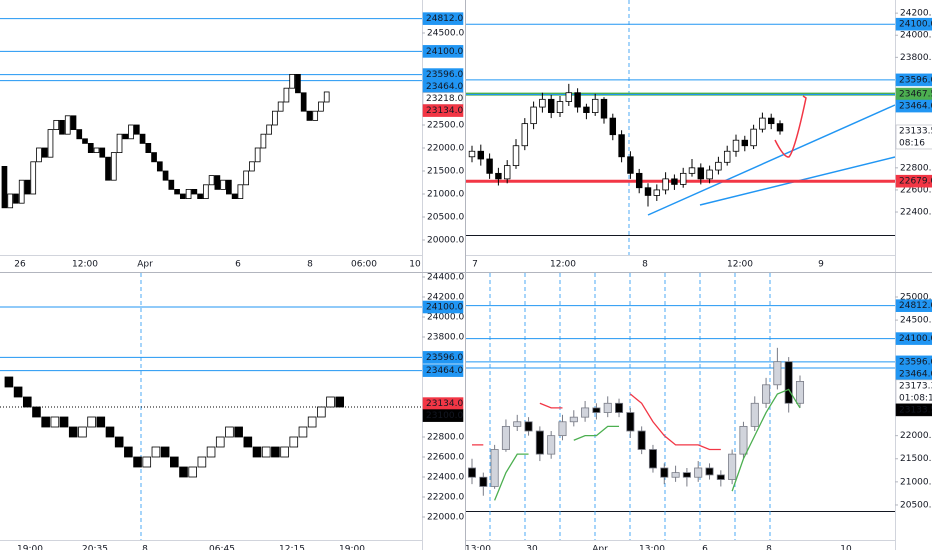 The image size is (932, 550). What do you see at coordinates (30, 547) in the screenshot?
I see `time-label: 19:00` at bounding box center [30, 547].